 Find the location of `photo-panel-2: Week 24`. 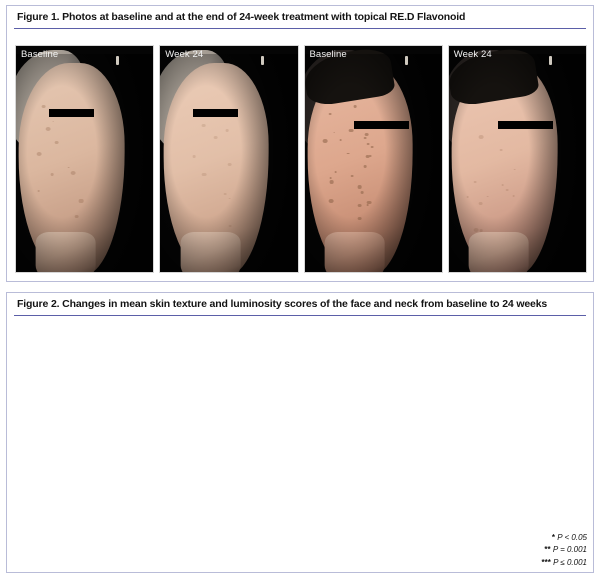

photo-panel-2: Week 24 is located at coordinates (229, 159).